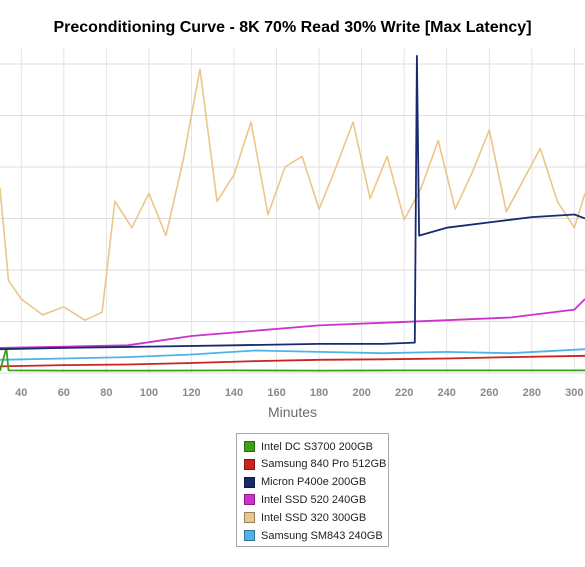 The image size is (585, 567). I want to click on x-axis-ticks: 40 60 80 100 120 140 160 180 200 220 240 260 280 300, so click(299, 393).